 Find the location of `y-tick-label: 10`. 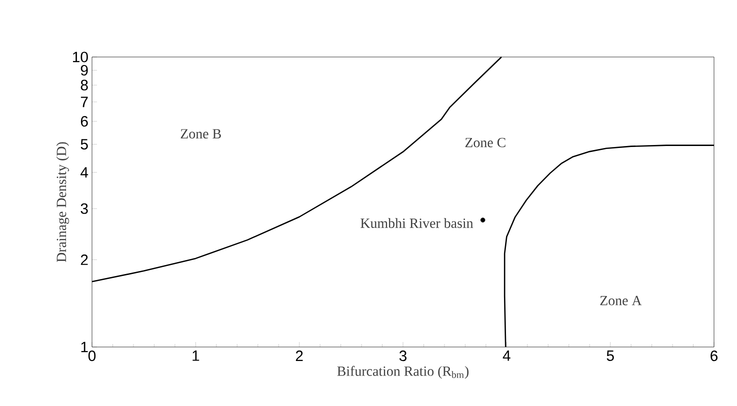

y-tick-label: 10 is located at coordinates (80, 57).